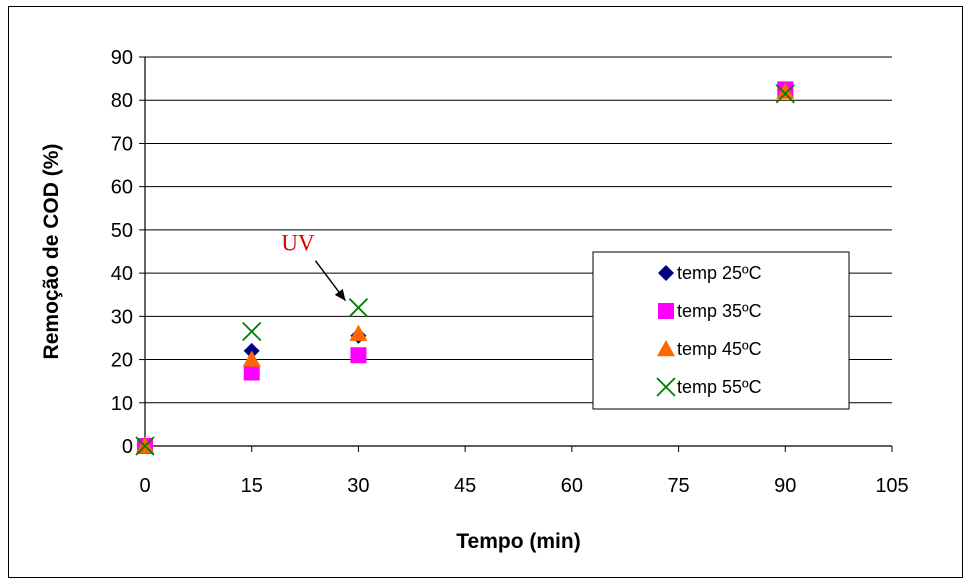 The width and height of the screenshot is (965, 580). What do you see at coordinates (252, 486) in the screenshot?
I see `x-tick-label: 15` at bounding box center [252, 486].